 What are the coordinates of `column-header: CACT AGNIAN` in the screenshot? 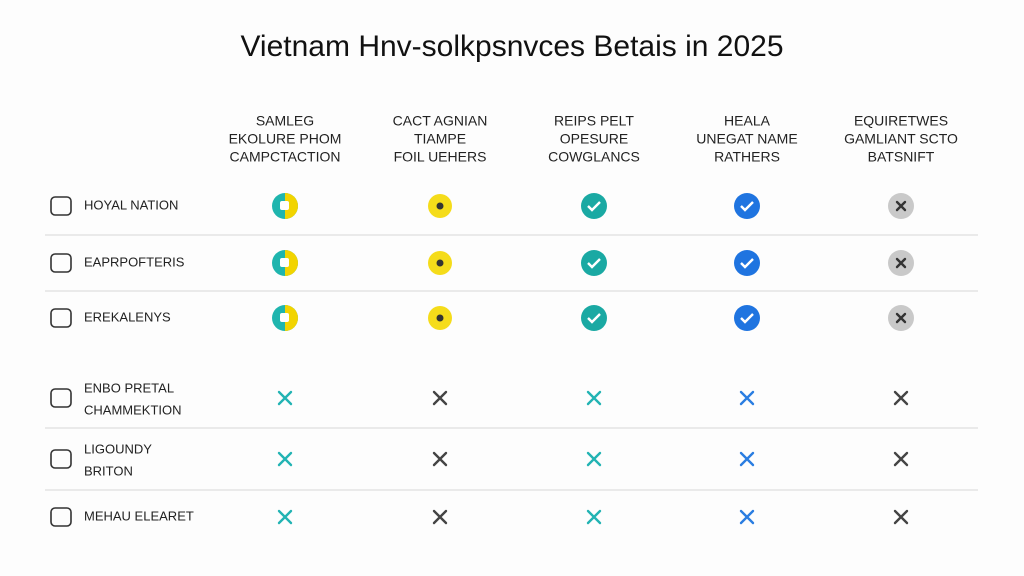 It's located at (440, 121).